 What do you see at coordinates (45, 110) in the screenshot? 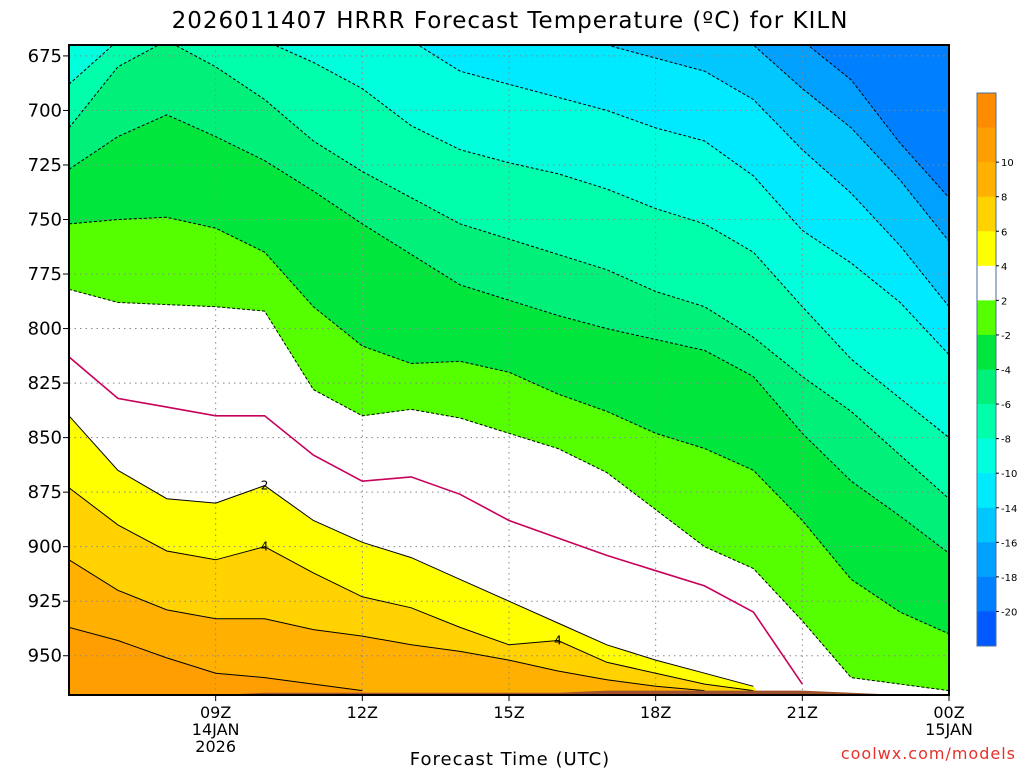
I see `y-tick-label: 700` at bounding box center [45, 110].